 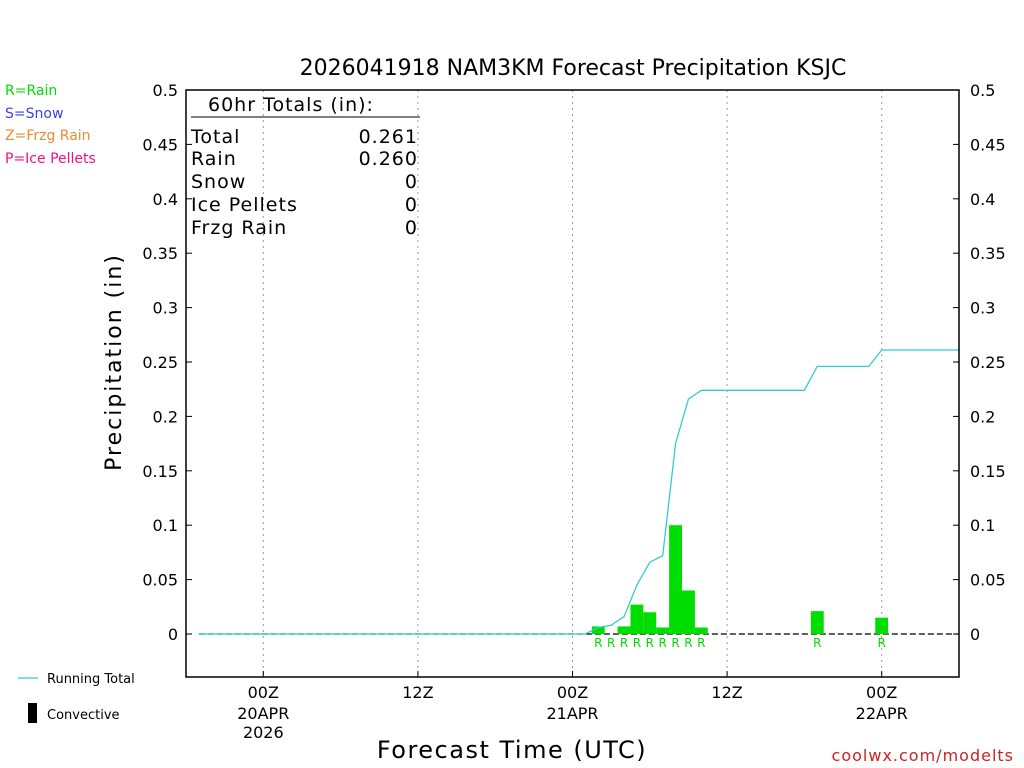 What do you see at coordinates (83, 715) in the screenshot?
I see `convective-legend-label: Convective` at bounding box center [83, 715].